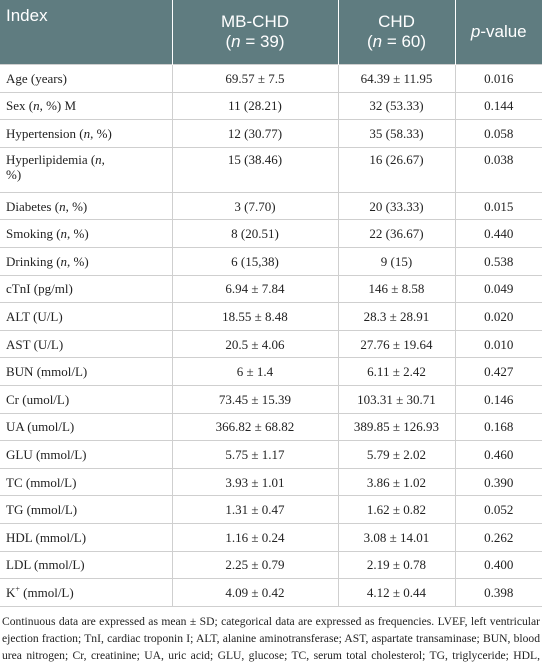 The width and height of the screenshot is (542, 664). What do you see at coordinates (255, 21) in the screenshot?
I see `text-run: MB-CHD` at bounding box center [255, 21].